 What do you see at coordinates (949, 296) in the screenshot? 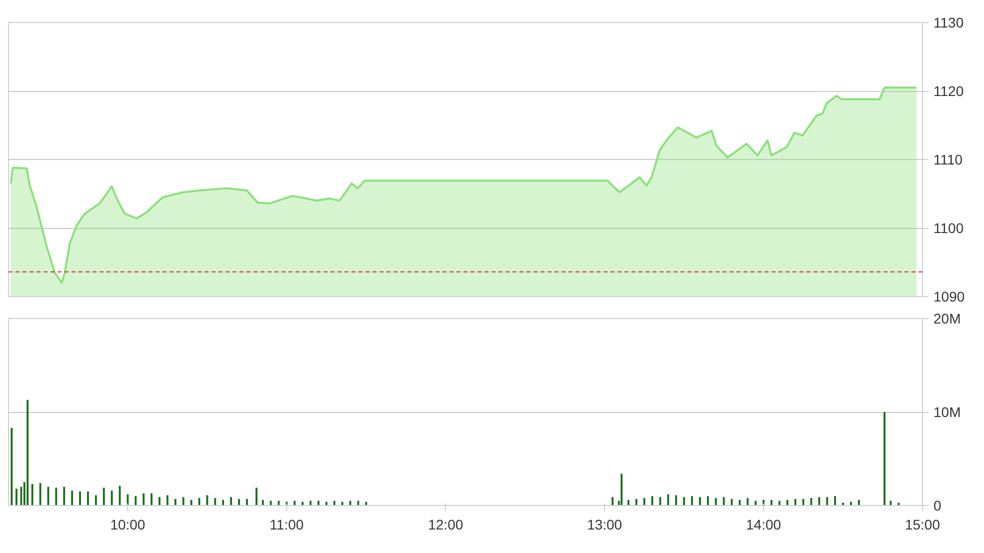
I see `y-tick-label: 1090` at bounding box center [949, 296].